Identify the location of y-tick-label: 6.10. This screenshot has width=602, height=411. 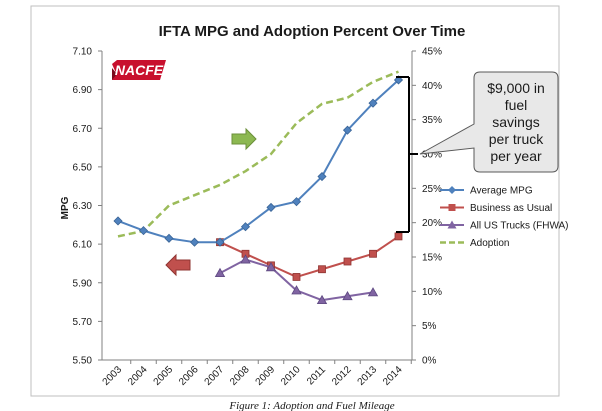
(83, 245).